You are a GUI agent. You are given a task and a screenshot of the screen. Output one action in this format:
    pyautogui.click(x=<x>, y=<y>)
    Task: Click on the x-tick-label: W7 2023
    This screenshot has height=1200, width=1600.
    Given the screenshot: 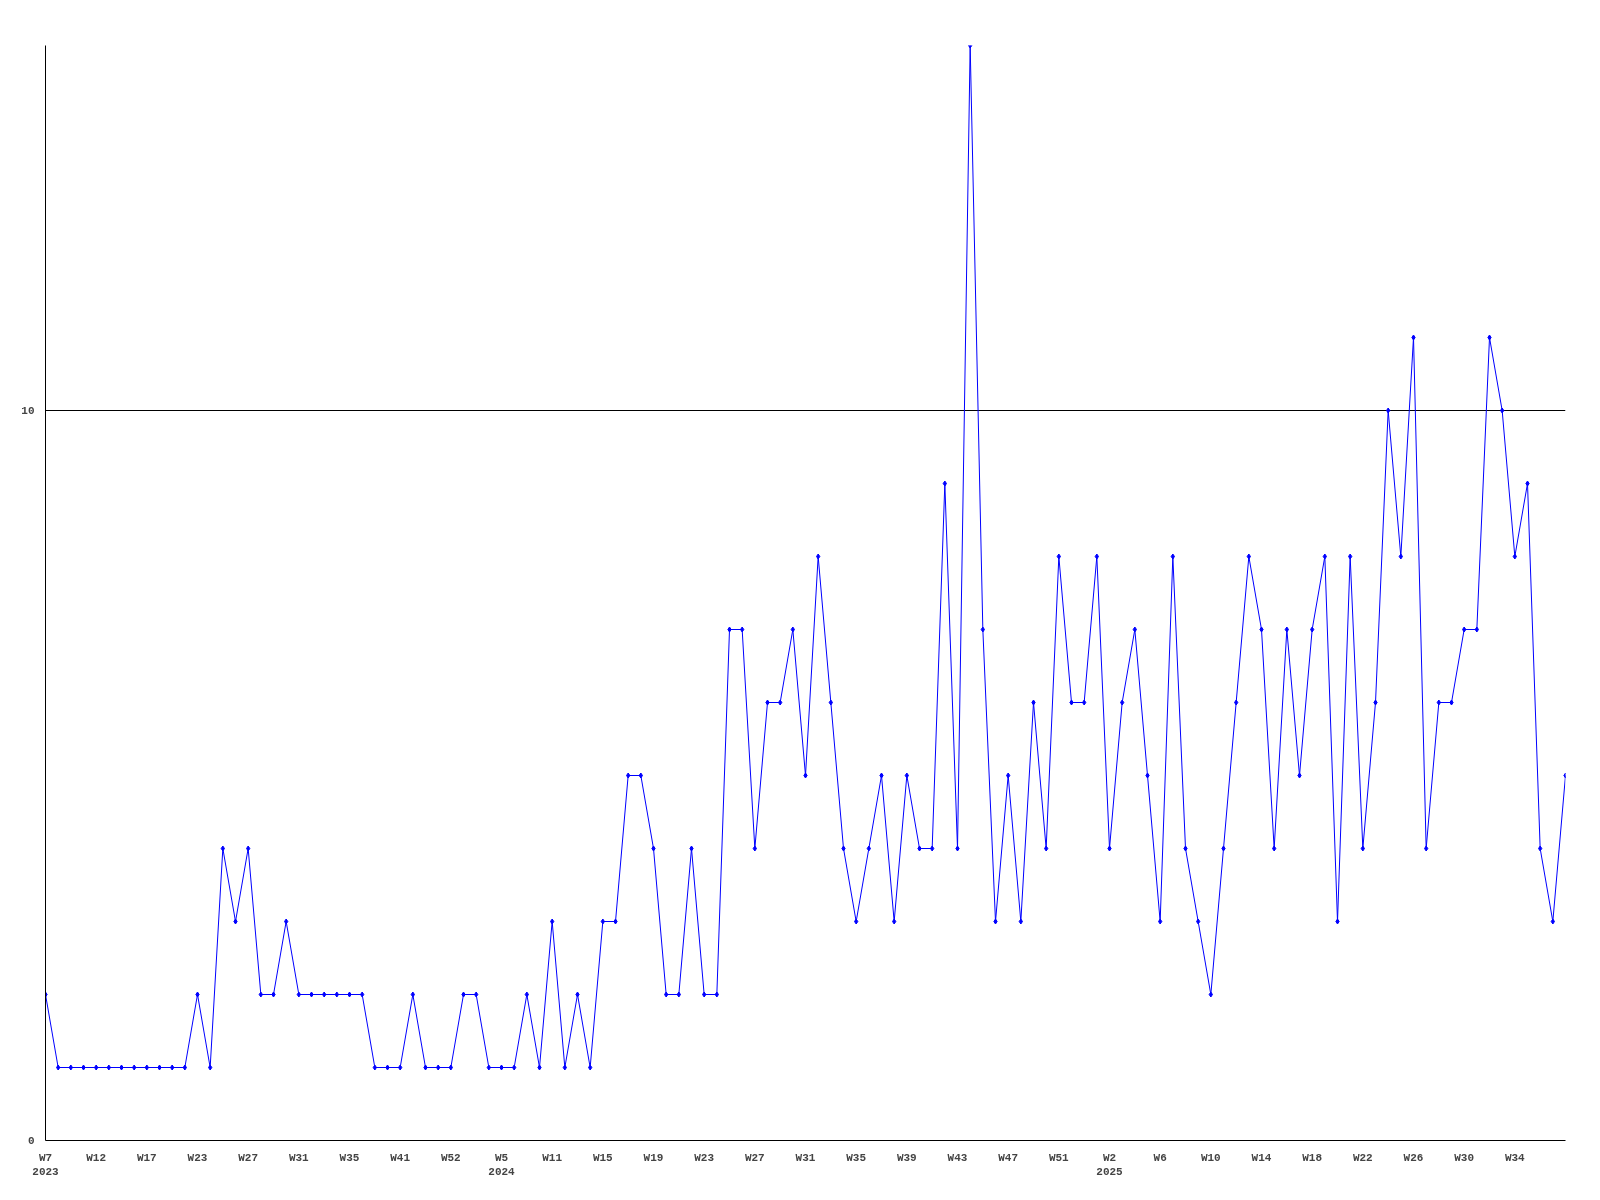 What is the action you would take?
    pyautogui.click(x=46, y=1164)
    